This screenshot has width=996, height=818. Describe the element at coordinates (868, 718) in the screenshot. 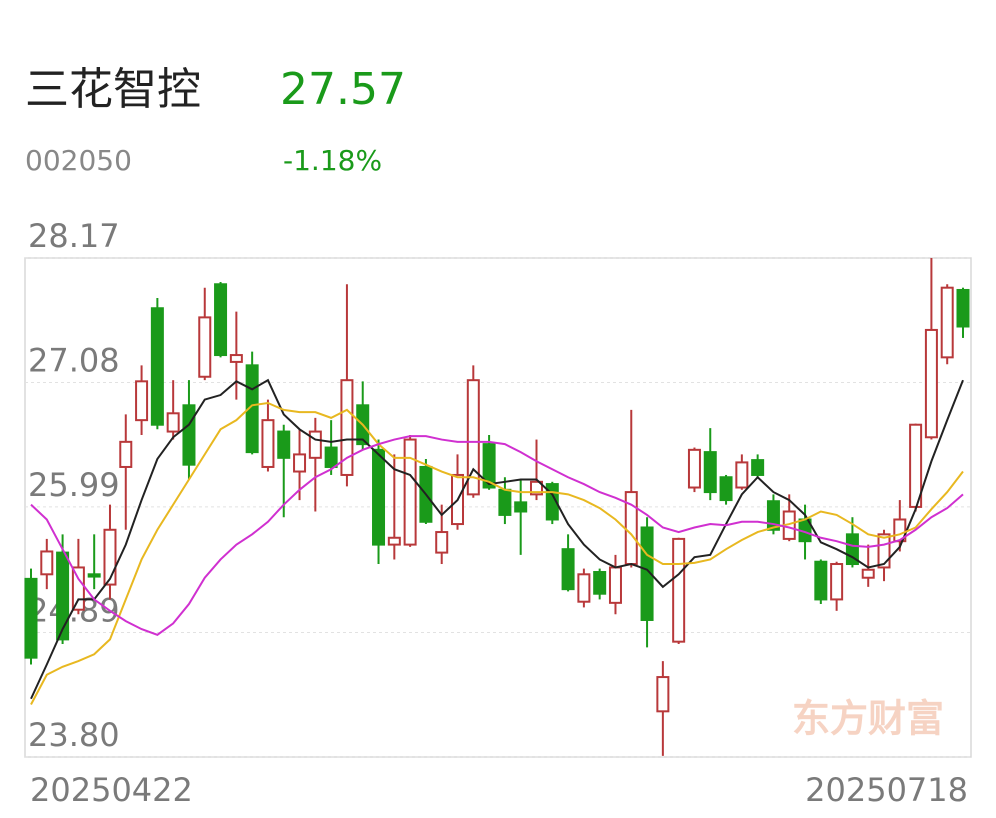

I see `watermark: 东方财富` at that location.